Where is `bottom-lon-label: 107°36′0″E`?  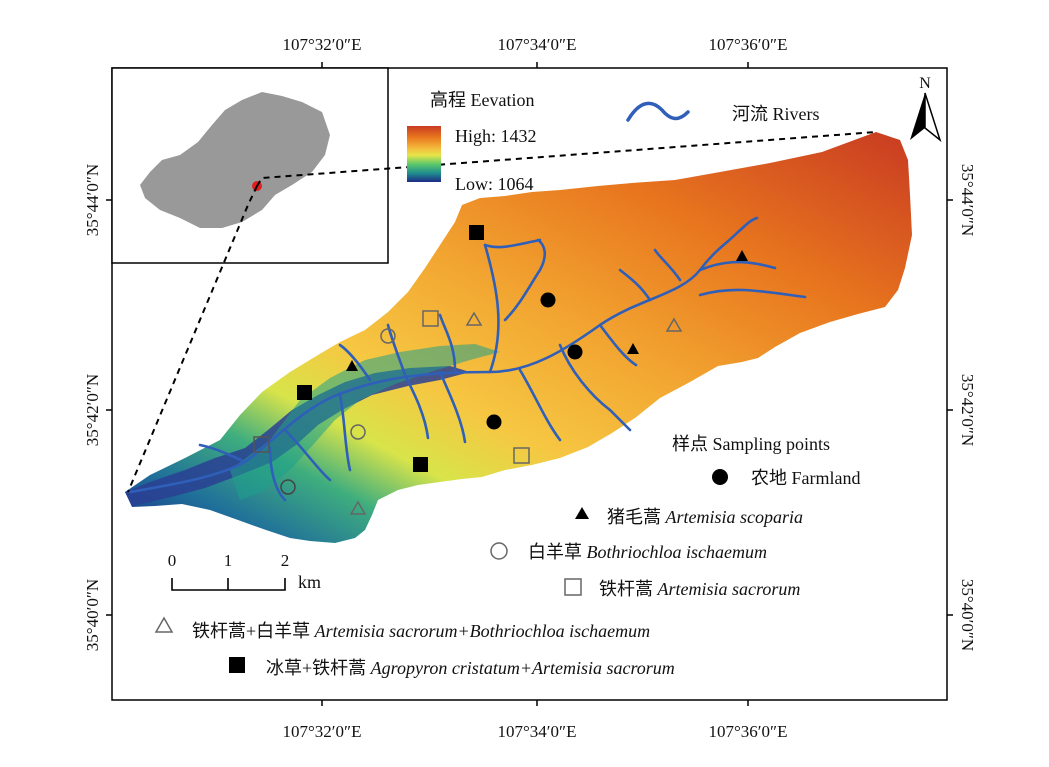 bottom-lon-label: 107°36′0″E is located at coordinates (748, 731).